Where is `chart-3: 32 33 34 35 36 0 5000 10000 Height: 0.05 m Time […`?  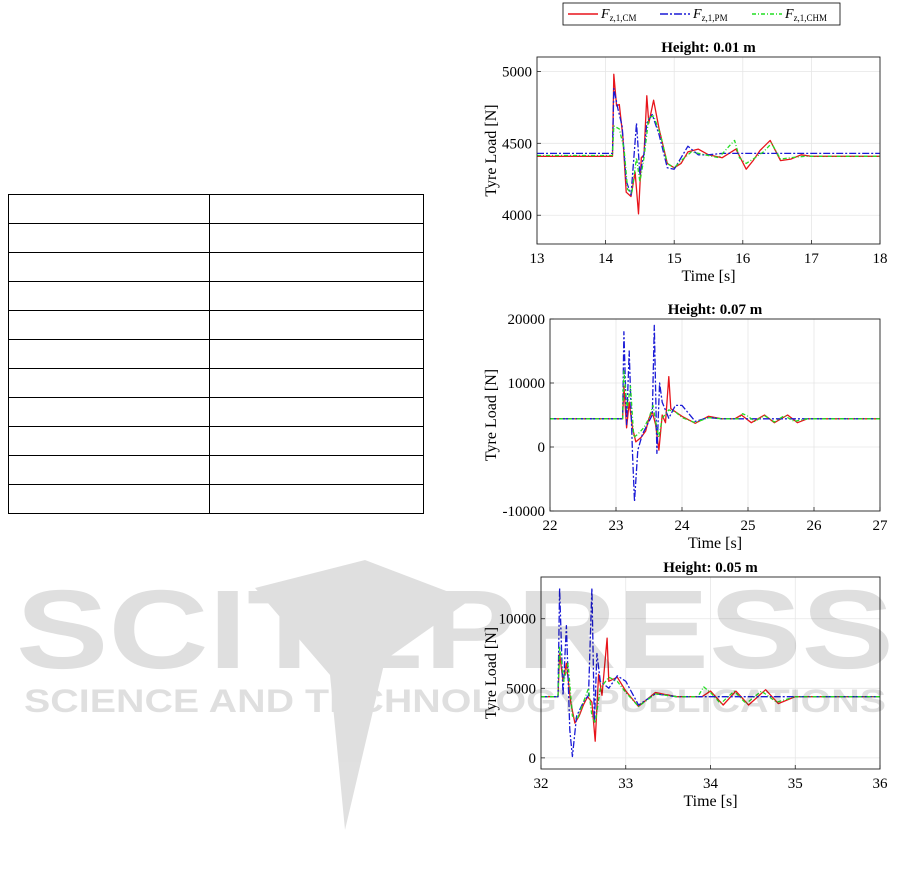
chart-3: 32 33 34 35 36 0 5000 10000 Height: 0.05 m Time [… is located at coordinates (685, 685).